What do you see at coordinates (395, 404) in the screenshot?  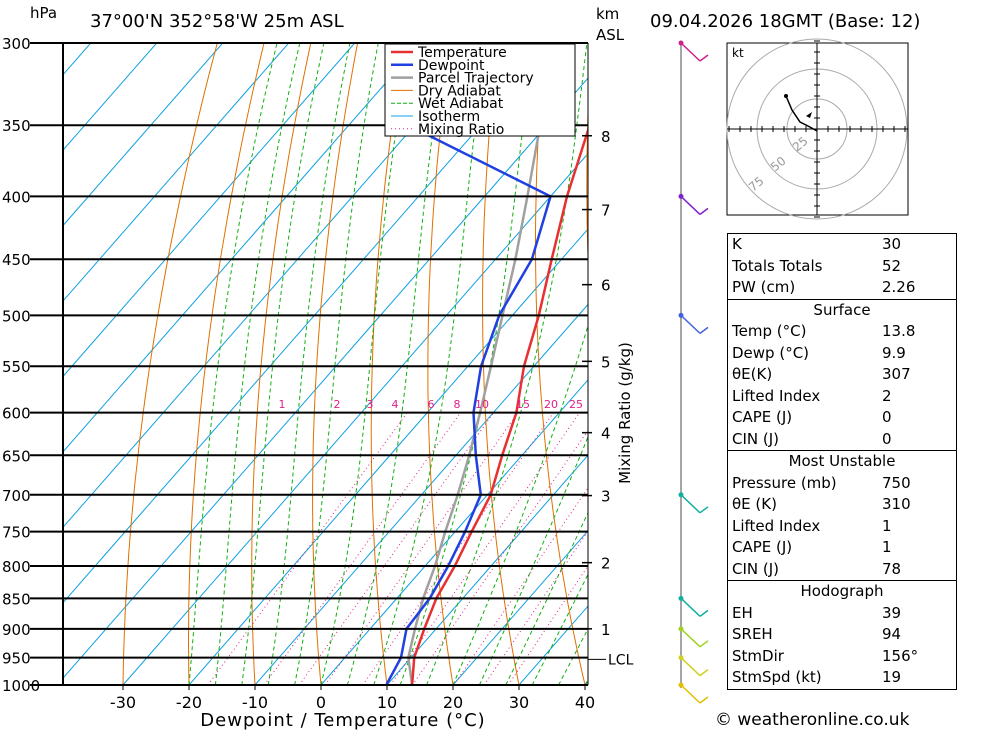 I see `mixing-ratio-label: 4` at bounding box center [395, 404].